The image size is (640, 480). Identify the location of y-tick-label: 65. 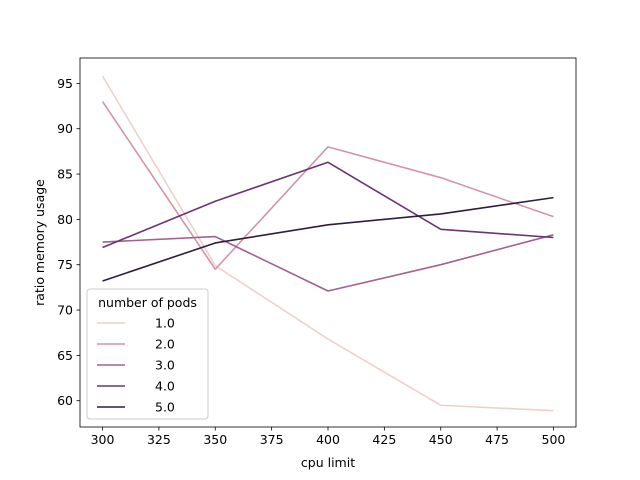
(65, 355).